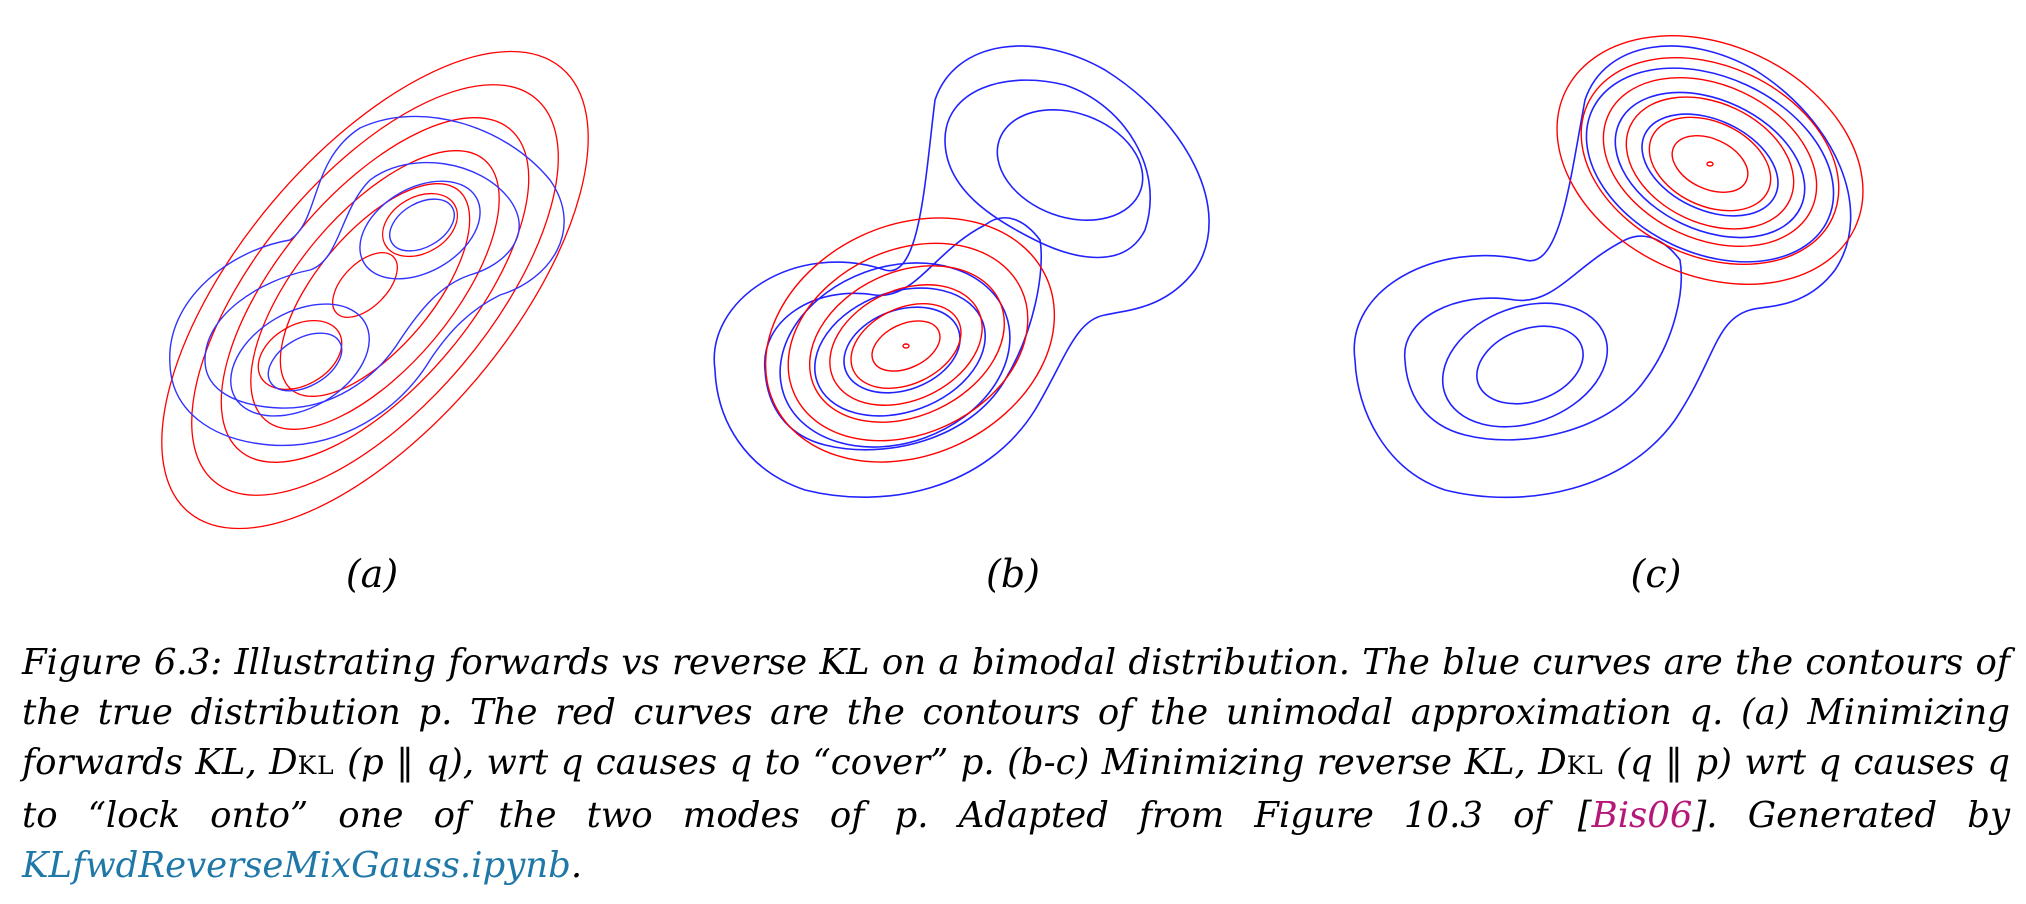 This screenshot has height=904, width=2026. What do you see at coordinates (367, 280) in the screenshot?
I see `p-contours-a` at bounding box center [367, 280].